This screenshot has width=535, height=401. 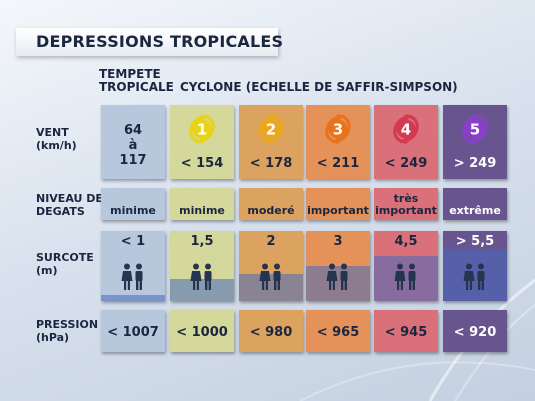 What do you see at coordinates (133, 210) in the screenshot?
I see `degats-value-ts: minime` at bounding box center [133, 210].